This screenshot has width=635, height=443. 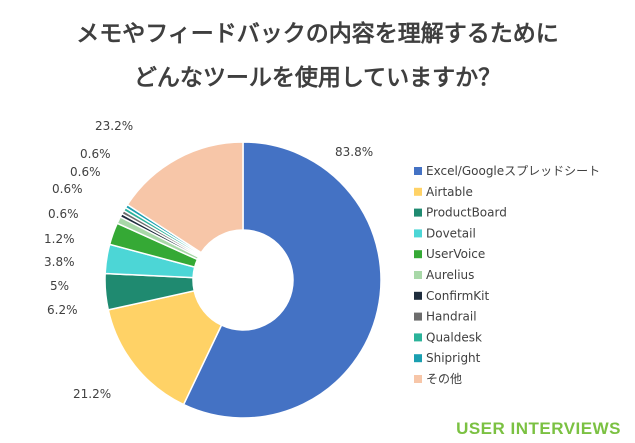 What do you see at coordinates (114, 126) in the screenshot?
I see `slice-label-other: 23.2%` at bounding box center [114, 126].